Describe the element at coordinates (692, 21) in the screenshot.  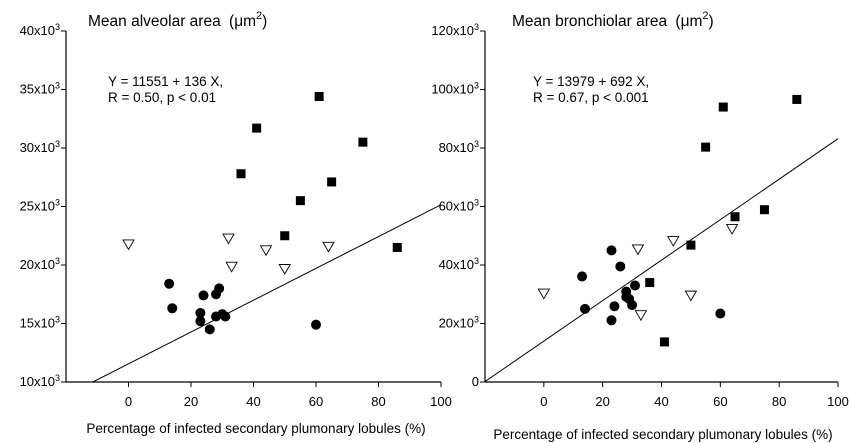
I see `bronchiolar-title-unit: μm` at that location.